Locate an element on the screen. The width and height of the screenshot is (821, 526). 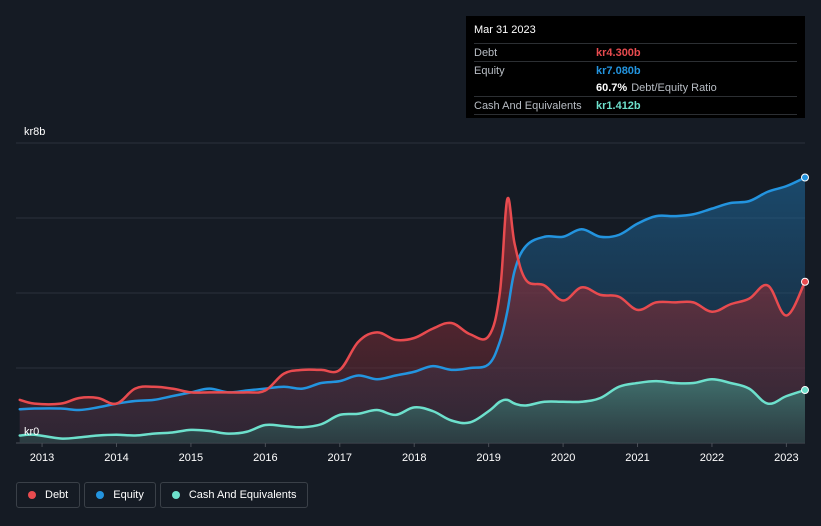
x-tick-label-2013: 2013 is located at coordinates (42, 458).